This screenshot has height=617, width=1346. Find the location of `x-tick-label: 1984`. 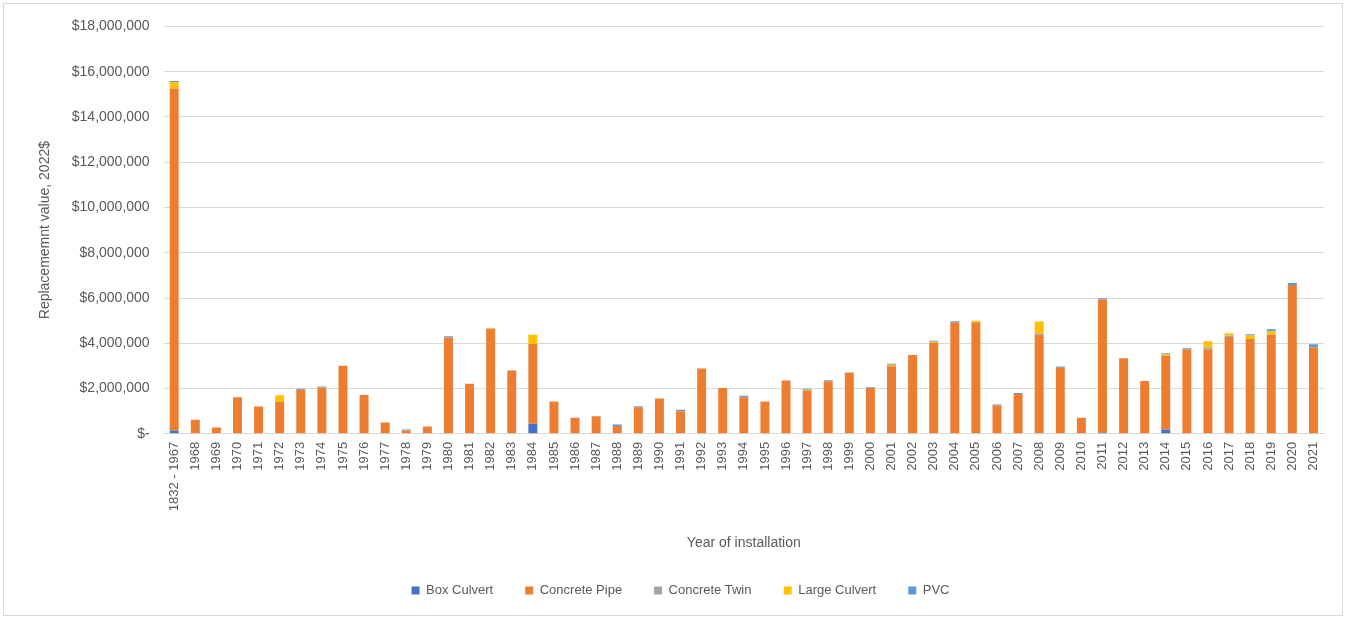

x-tick-label: 1984 is located at coordinates (532, 456).